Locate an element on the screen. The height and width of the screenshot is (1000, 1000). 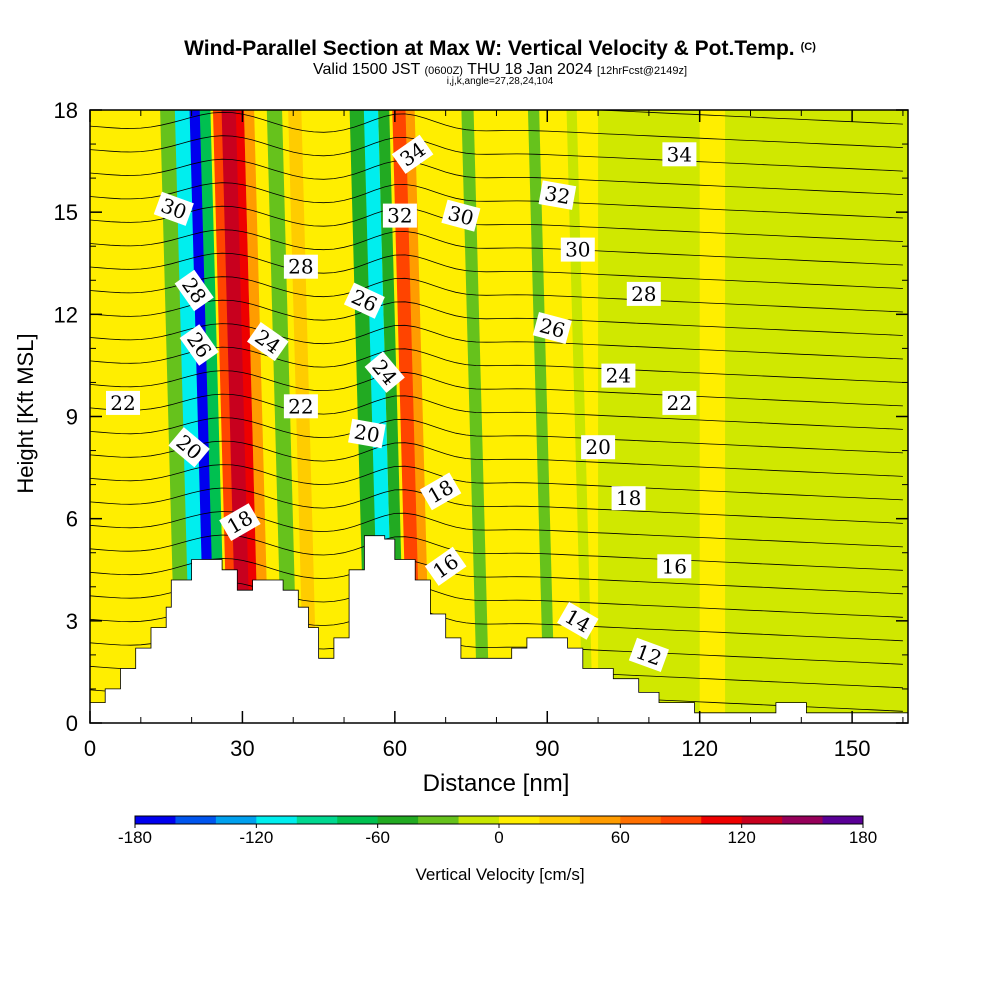
valid-utc: (0600Z) is located at coordinates (443, 71).